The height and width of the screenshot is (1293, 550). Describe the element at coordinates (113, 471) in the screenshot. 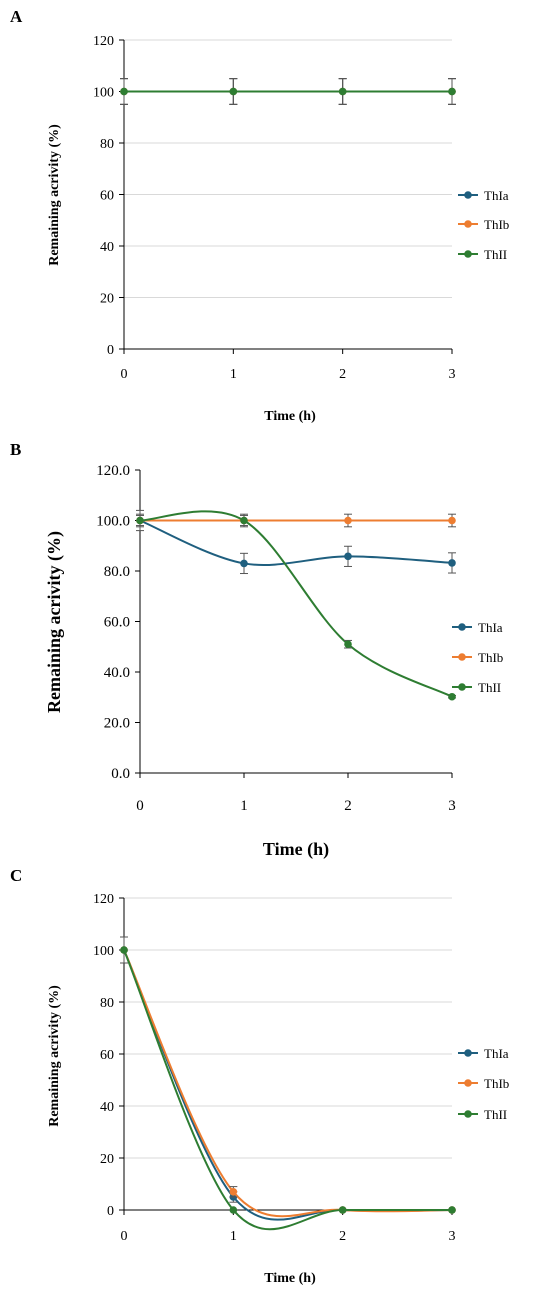

I see `y-tick-label: 120.0` at that location.